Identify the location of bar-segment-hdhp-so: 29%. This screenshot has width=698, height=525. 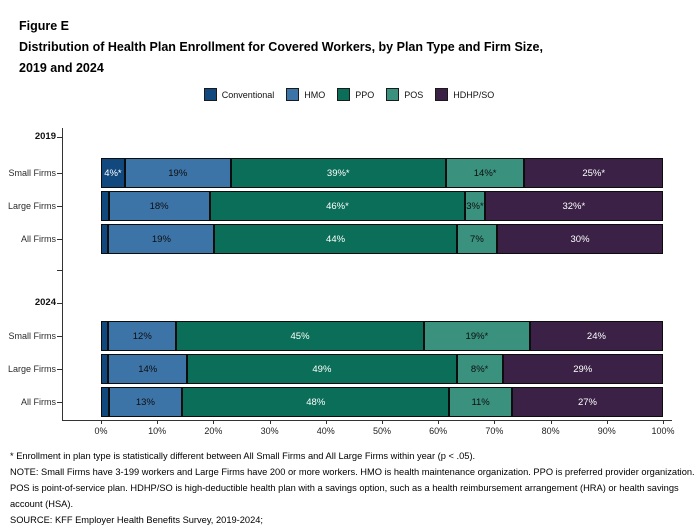
(582, 369).